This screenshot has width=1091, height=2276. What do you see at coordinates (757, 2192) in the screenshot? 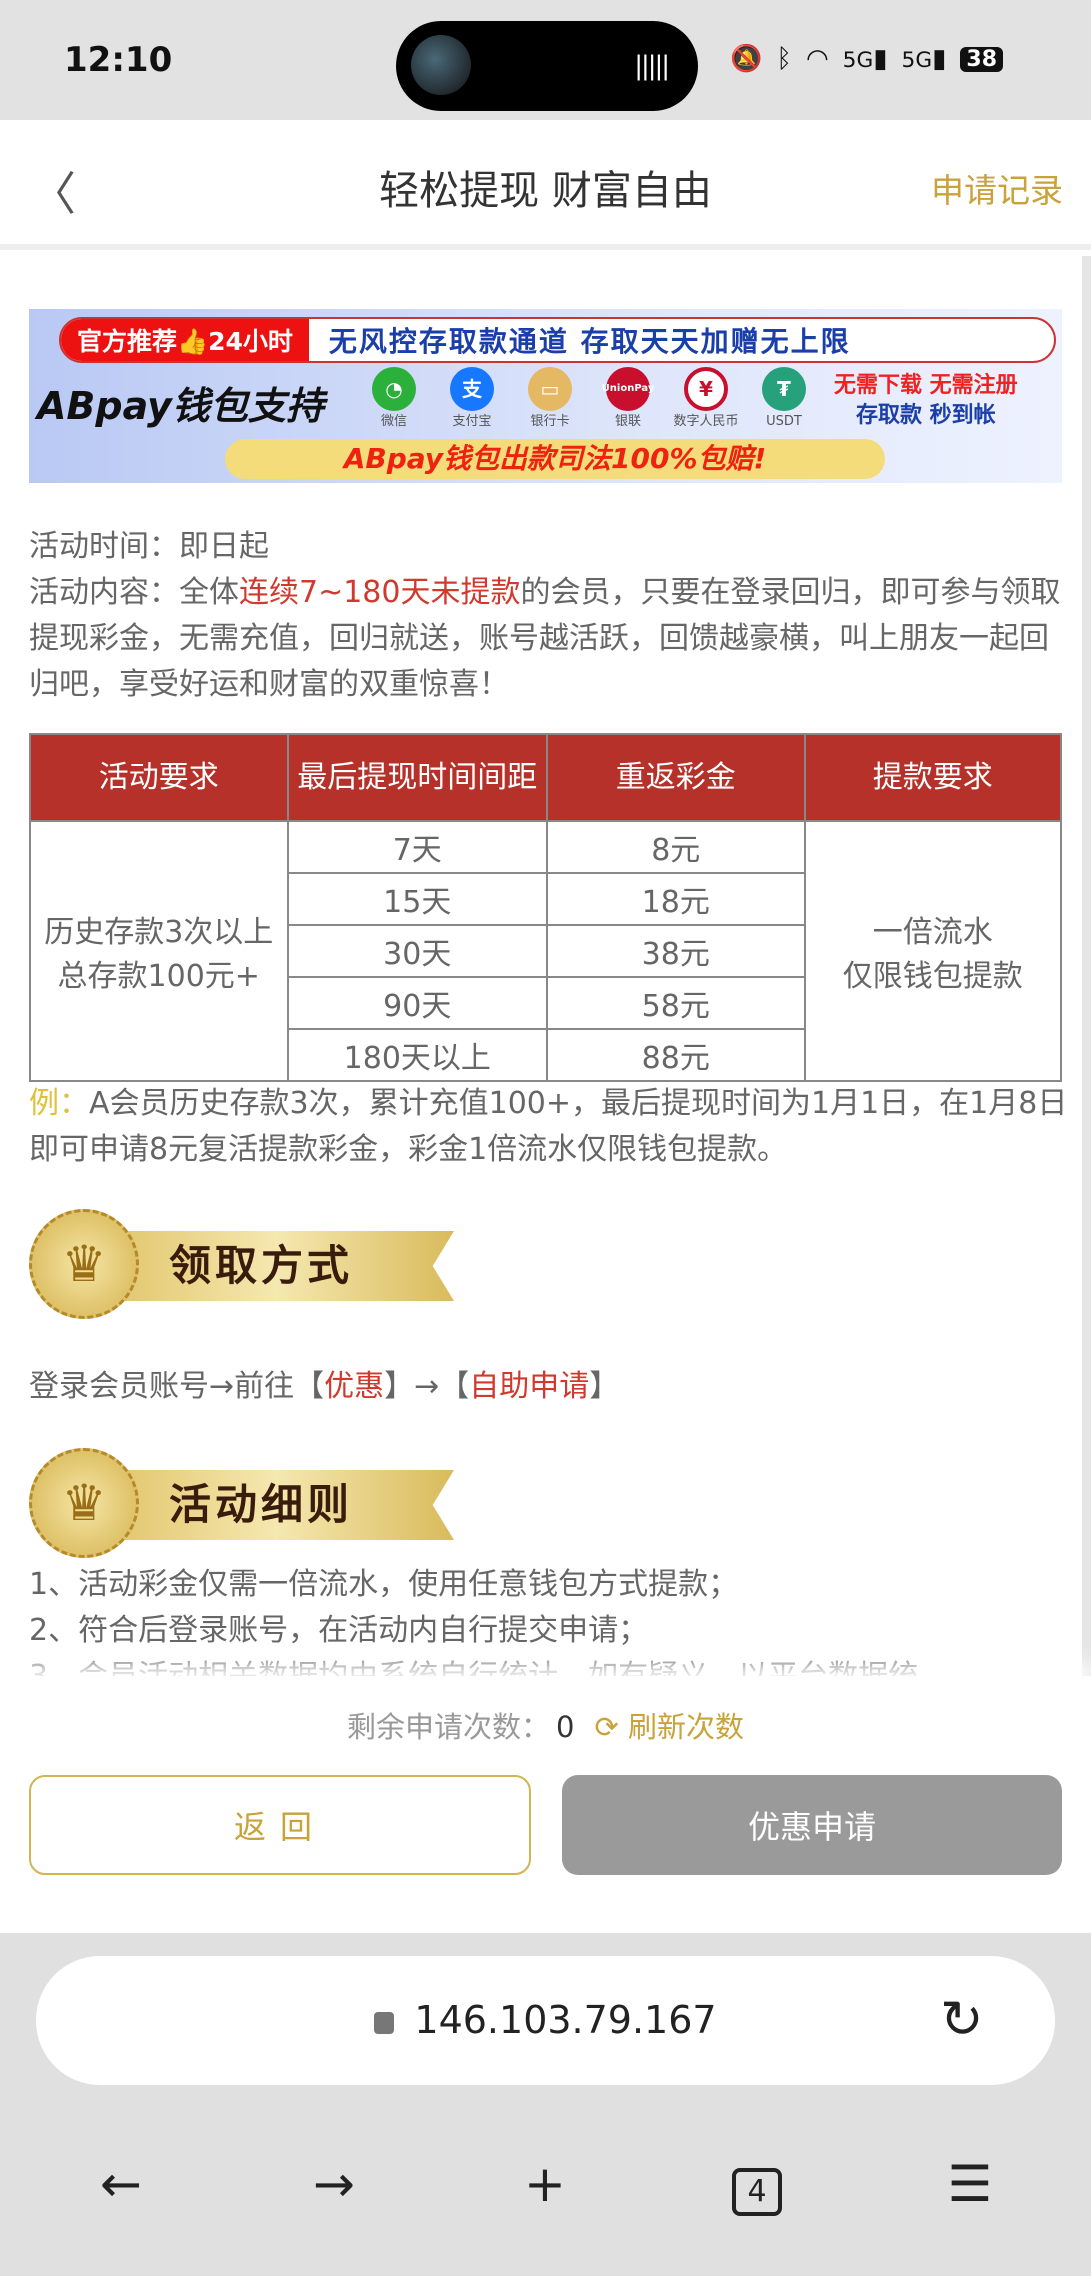
I see `tab-count: 4` at bounding box center [757, 2192].